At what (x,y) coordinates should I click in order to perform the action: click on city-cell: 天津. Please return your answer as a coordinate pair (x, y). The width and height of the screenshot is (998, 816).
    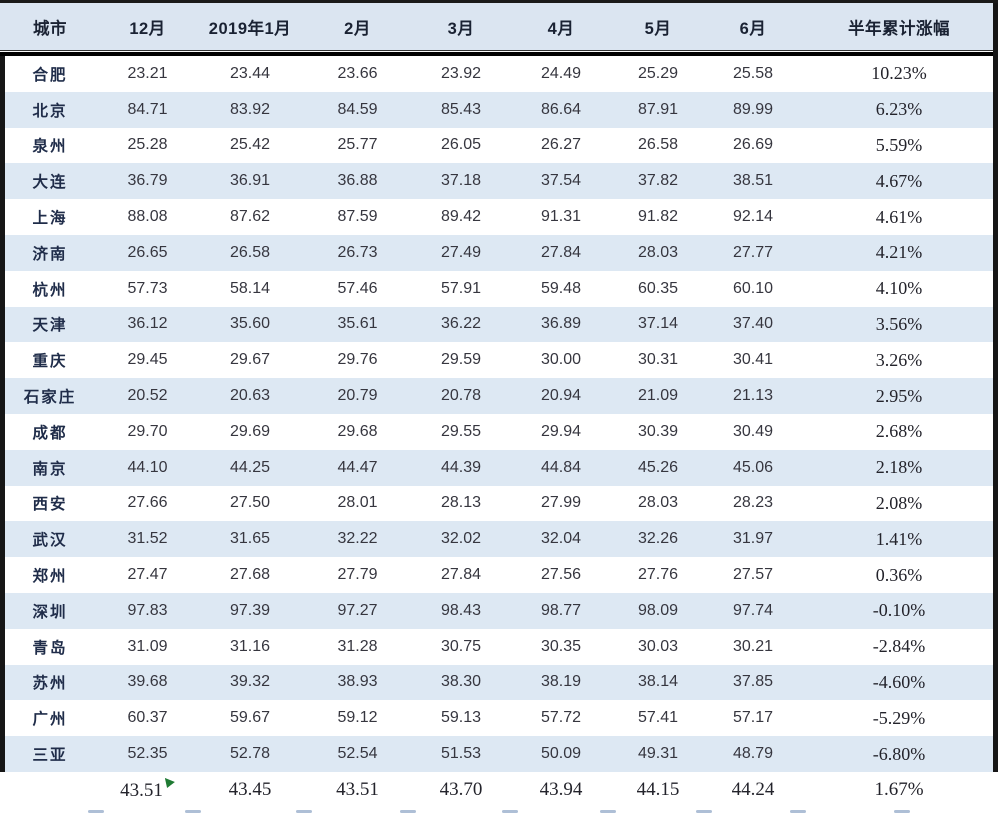
    Looking at the image, I should click on (50, 326).